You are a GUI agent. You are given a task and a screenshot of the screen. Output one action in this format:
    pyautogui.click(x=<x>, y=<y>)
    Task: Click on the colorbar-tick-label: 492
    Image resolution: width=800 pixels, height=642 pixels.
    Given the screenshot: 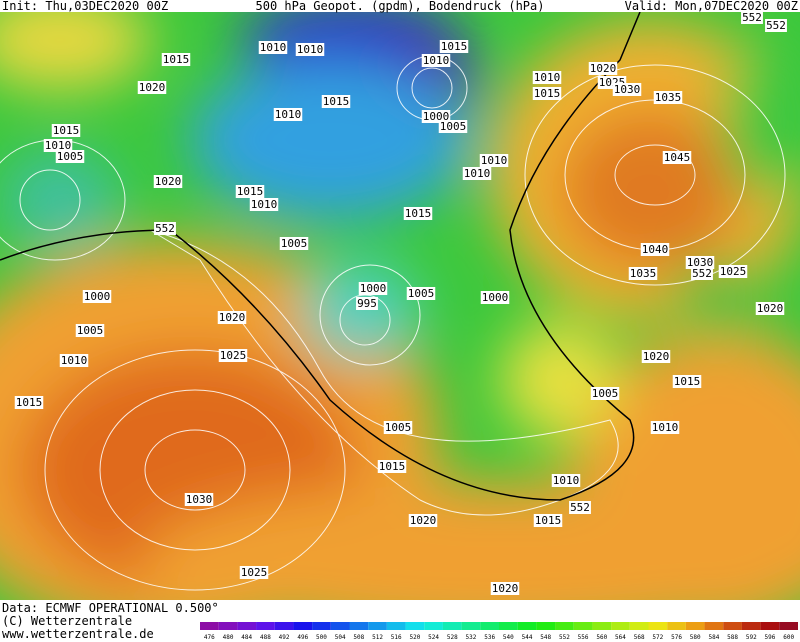 What is the action you would take?
    pyautogui.click(x=284, y=637)
    